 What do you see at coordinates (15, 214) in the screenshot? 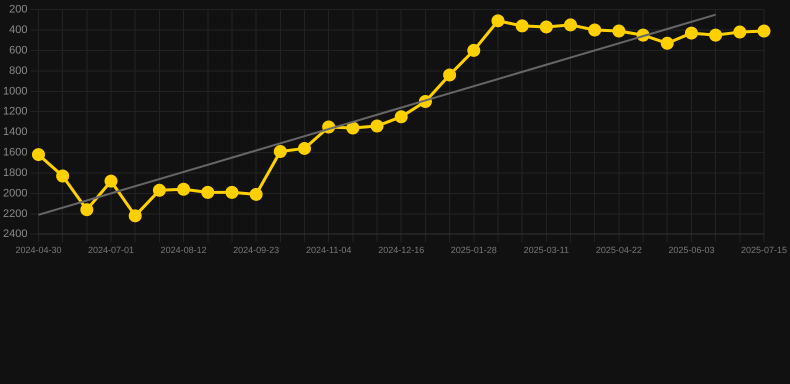
I see `y-tick-label: 2200` at bounding box center [15, 214].